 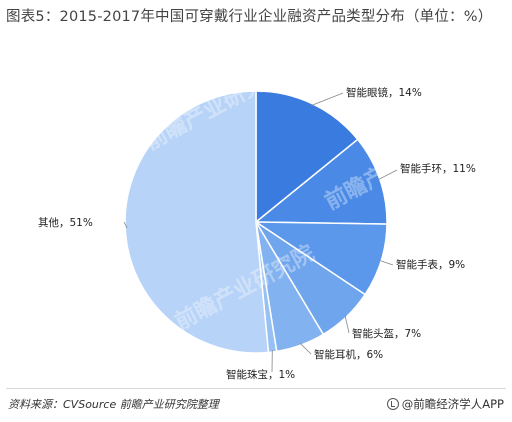 I want to click on slice-label-7: 其他，51%, so click(x=65, y=222).